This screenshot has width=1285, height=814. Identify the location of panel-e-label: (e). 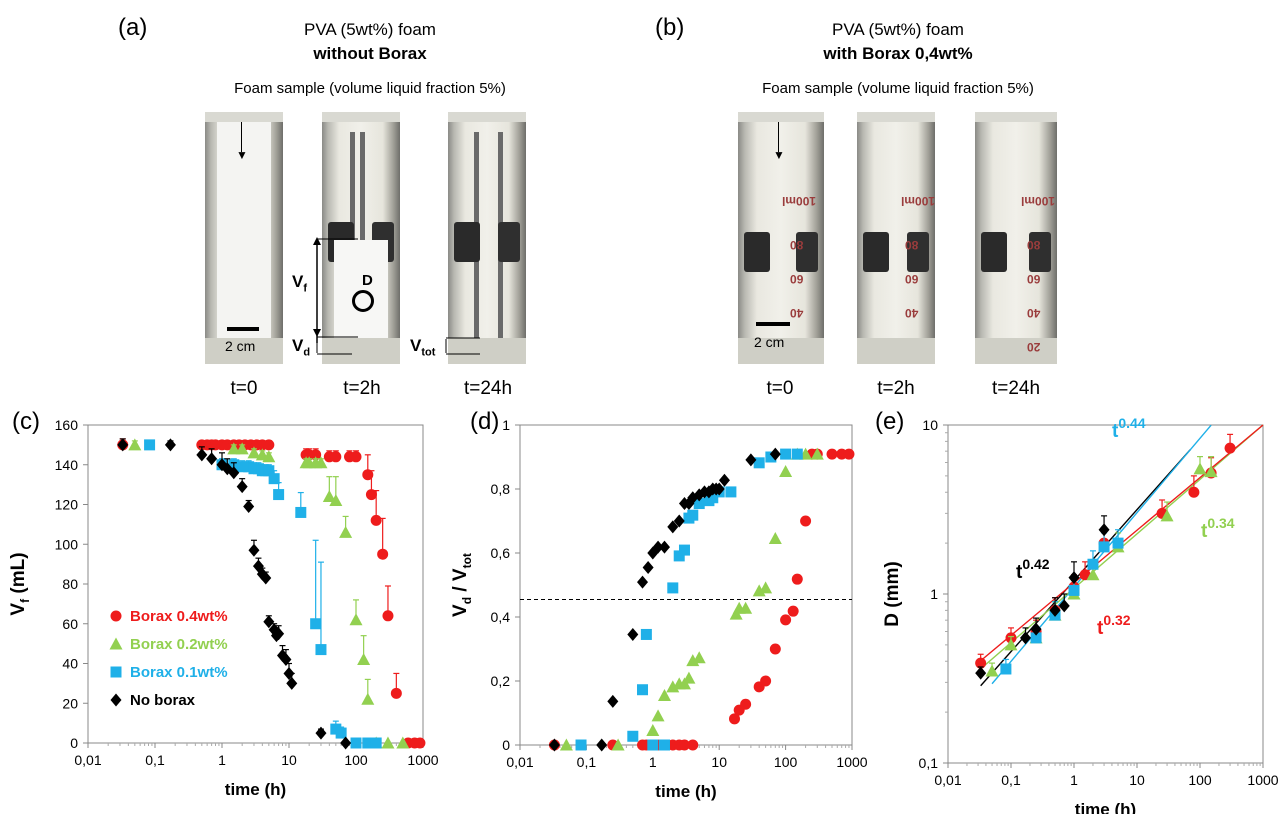
(890, 421).